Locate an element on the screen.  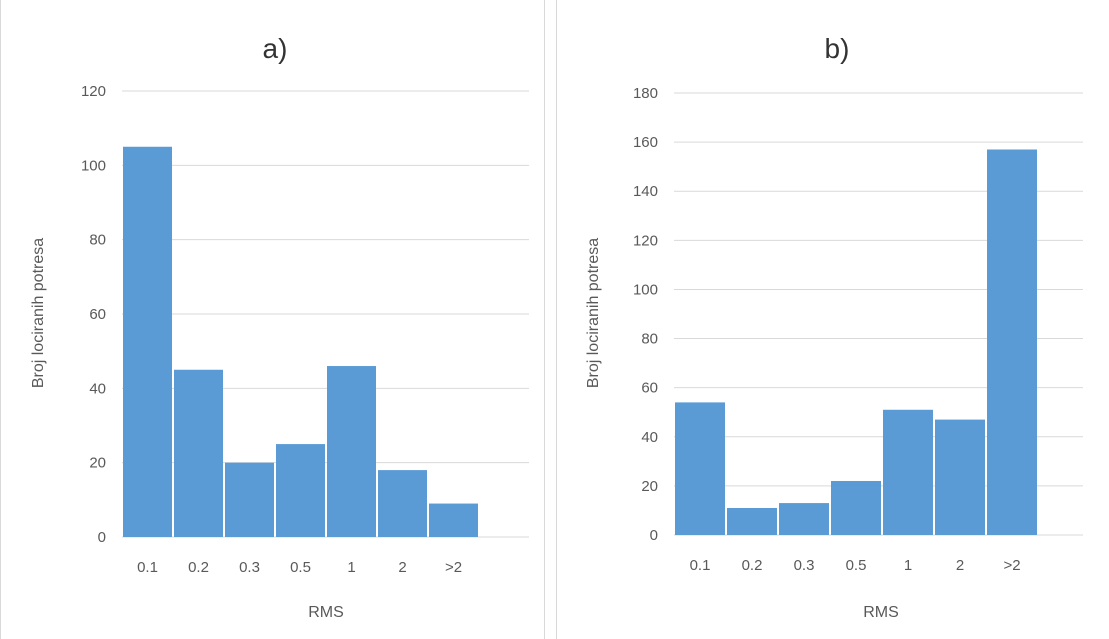
chart-b-ytick-label: 0 is located at coordinates (654, 535).